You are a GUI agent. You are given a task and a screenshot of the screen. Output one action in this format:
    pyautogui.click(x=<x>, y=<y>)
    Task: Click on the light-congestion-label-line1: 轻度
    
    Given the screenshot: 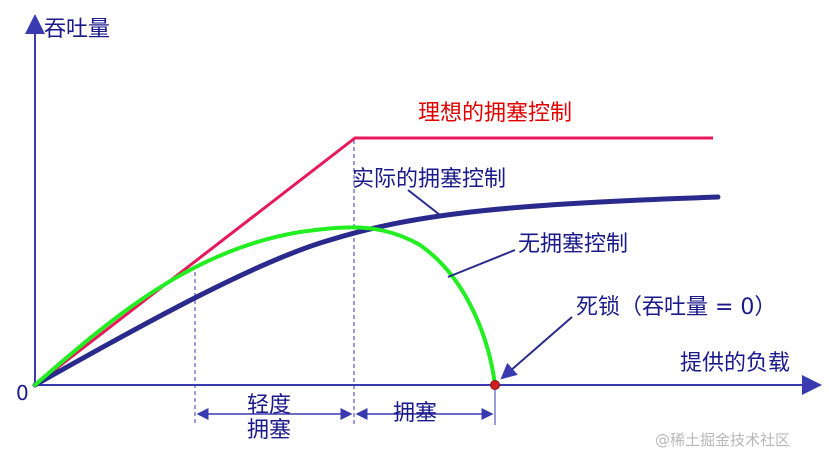 What is the action you would take?
    pyautogui.click(x=269, y=405)
    